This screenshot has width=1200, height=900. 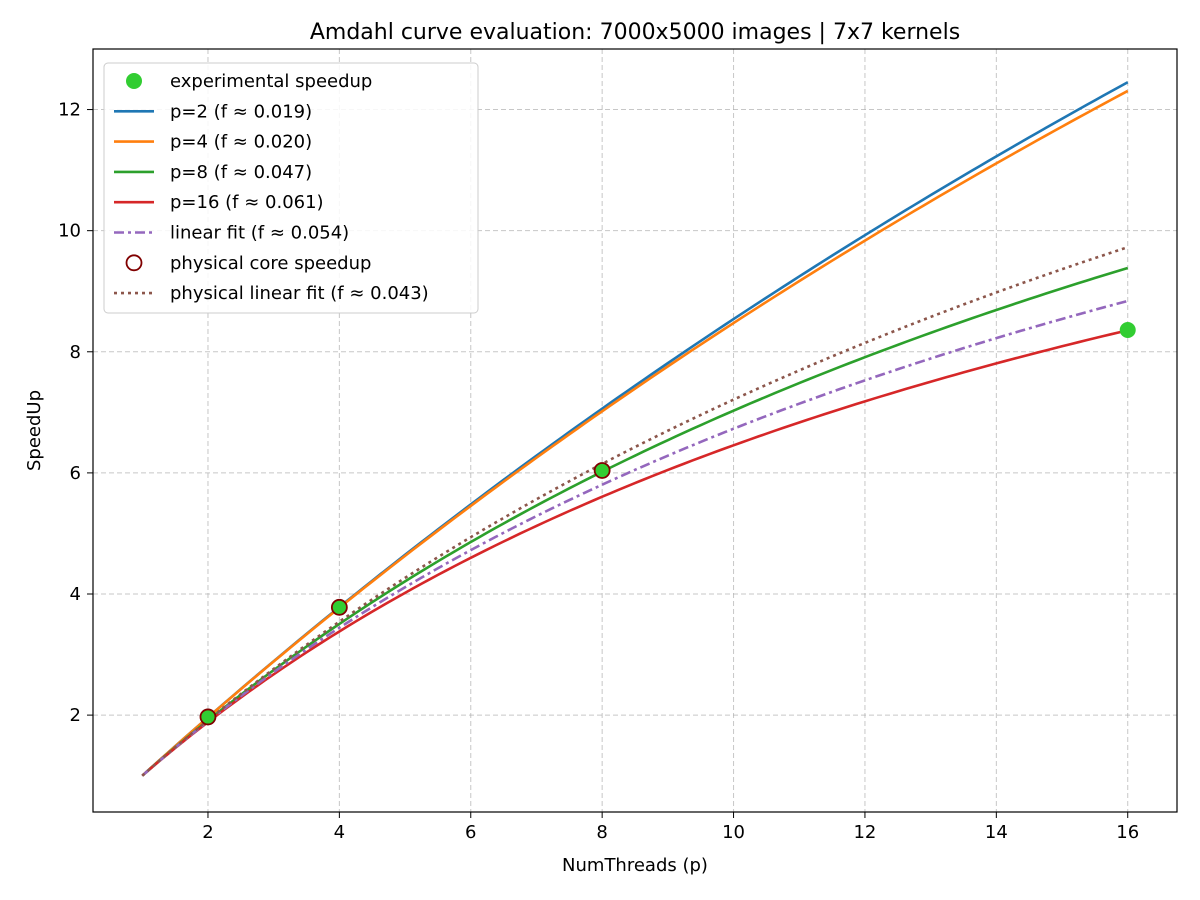 I want to click on legend-label: p=16 (f ≈ 0.061), so click(x=247, y=202).